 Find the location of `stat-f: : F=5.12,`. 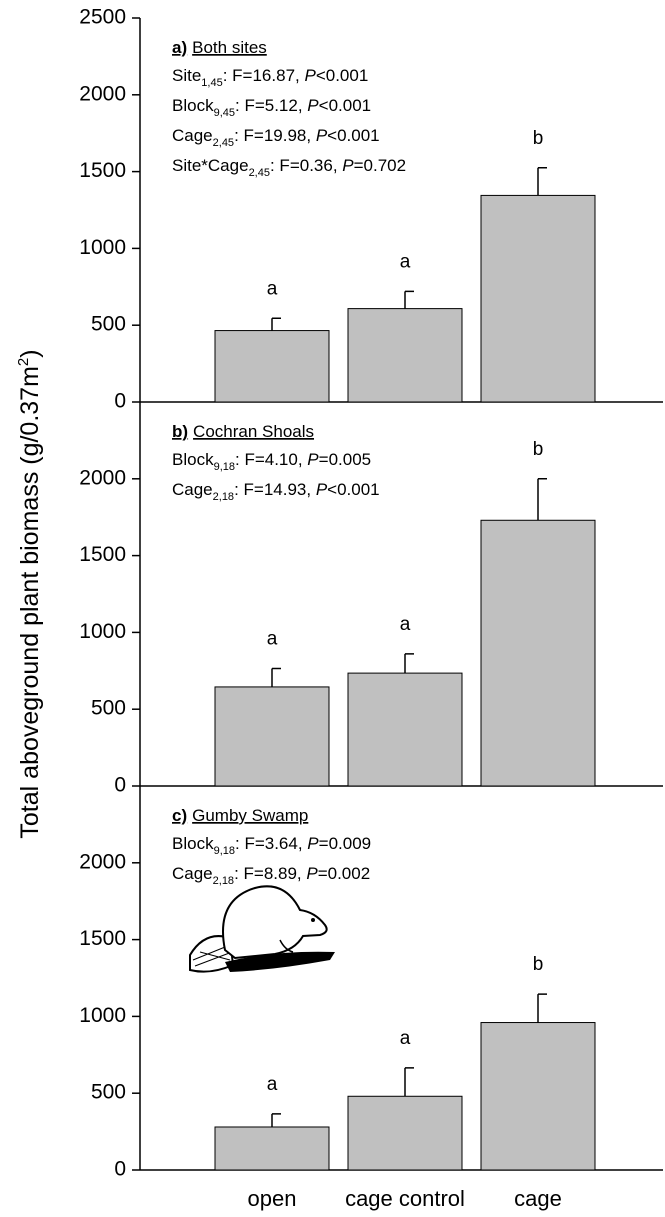

stat-f: : F=5.12, is located at coordinates (271, 105).